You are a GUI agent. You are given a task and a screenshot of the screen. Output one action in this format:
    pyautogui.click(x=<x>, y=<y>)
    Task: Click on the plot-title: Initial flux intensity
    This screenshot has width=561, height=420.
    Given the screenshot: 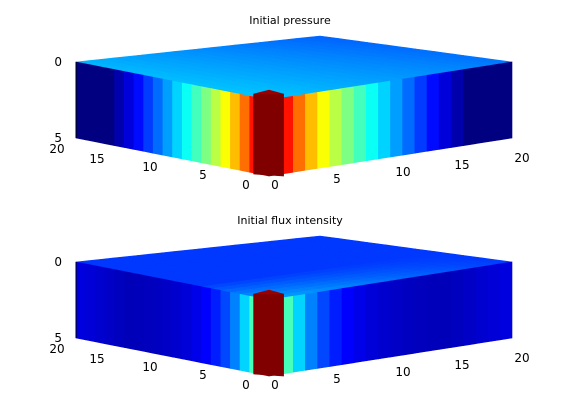 What is the action you would take?
    pyautogui.click(x=290, y=220)
    